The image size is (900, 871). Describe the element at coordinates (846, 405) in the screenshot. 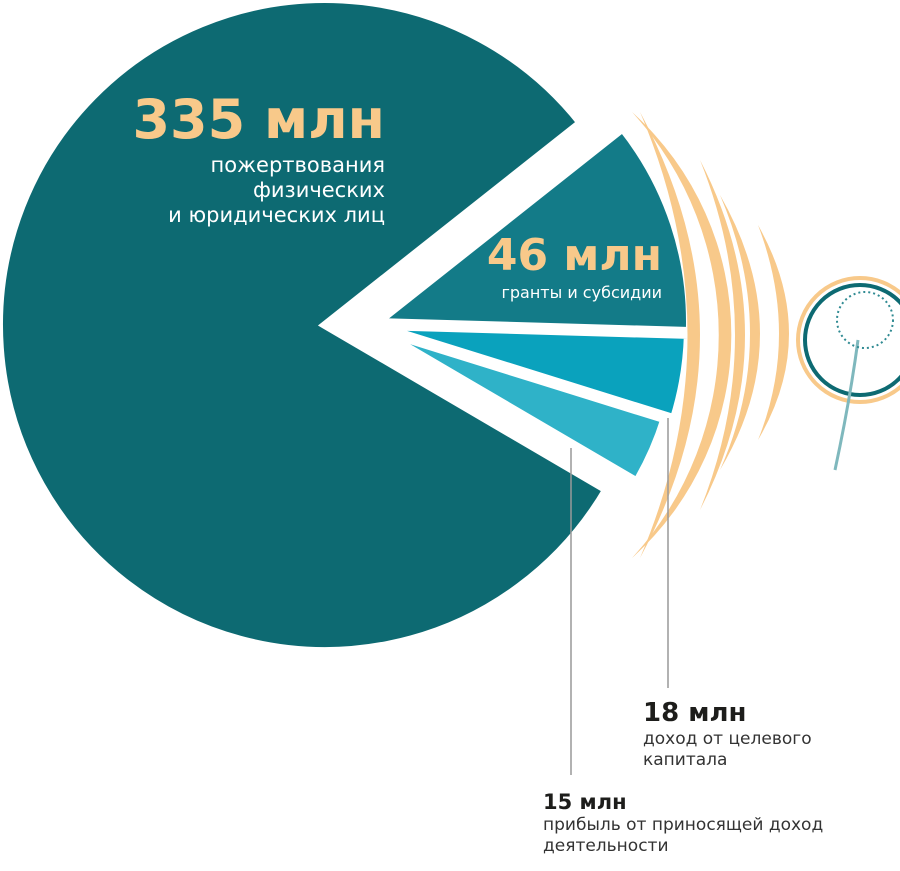

I see `logo-stem` at that location.